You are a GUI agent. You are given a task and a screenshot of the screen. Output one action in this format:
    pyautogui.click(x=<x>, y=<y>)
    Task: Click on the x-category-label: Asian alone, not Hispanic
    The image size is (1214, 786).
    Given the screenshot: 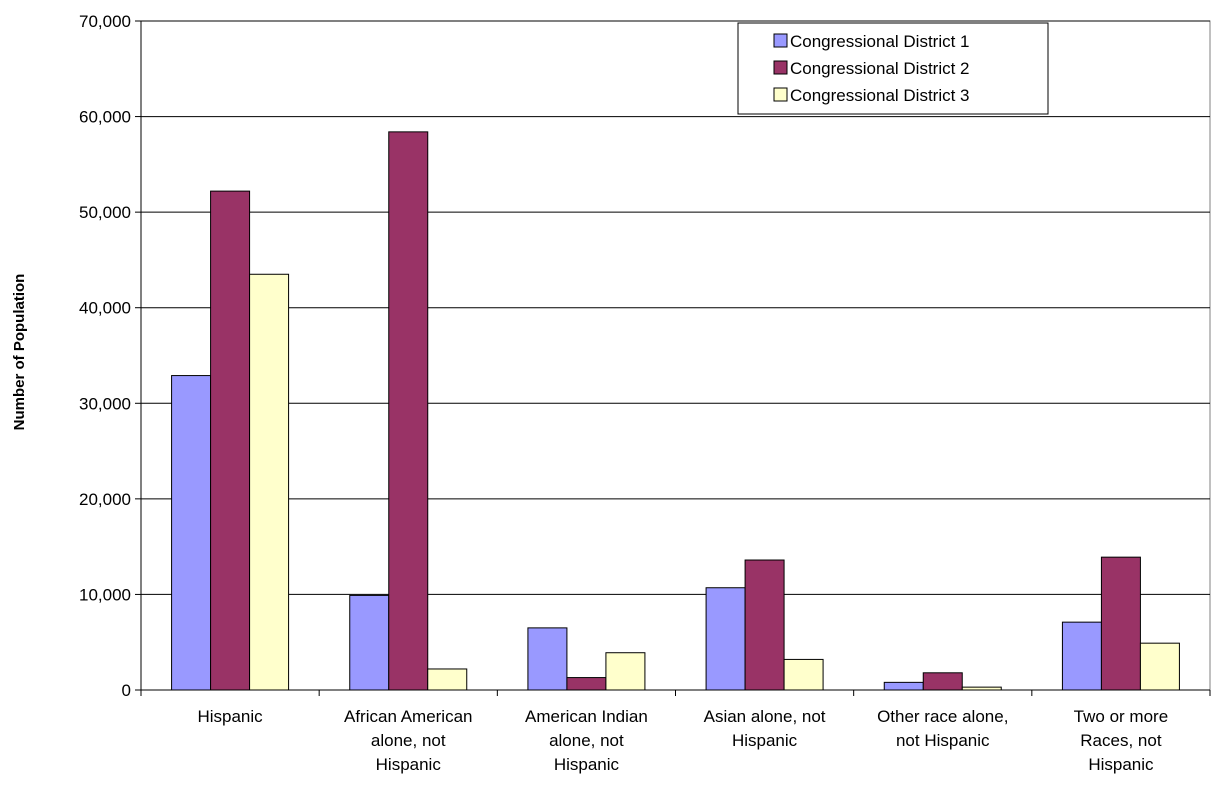 What is the action you would take?
    pyautogui.click(x=765, y=728)
    